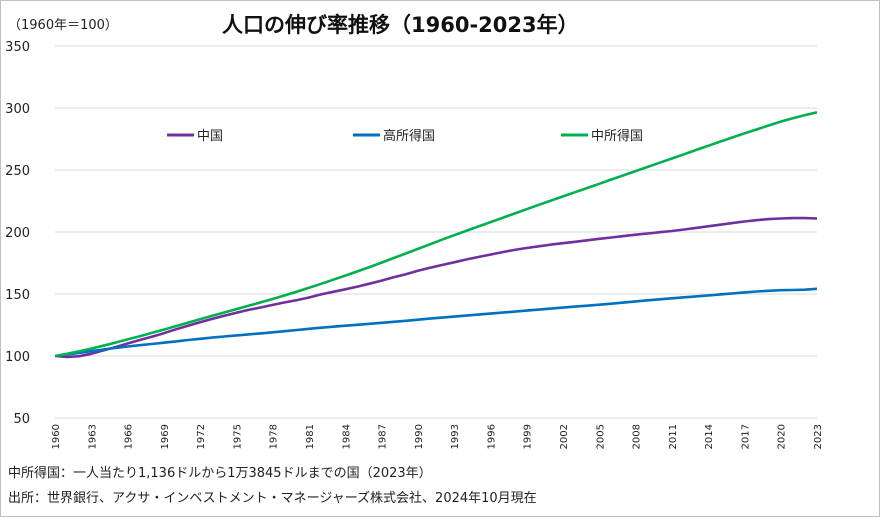 Image resolution: width=880 pixels, height=517 pixels. Describe the element at coordinates (17, 171) in the screenshot. I see `y-tick-label: 250` at that location.